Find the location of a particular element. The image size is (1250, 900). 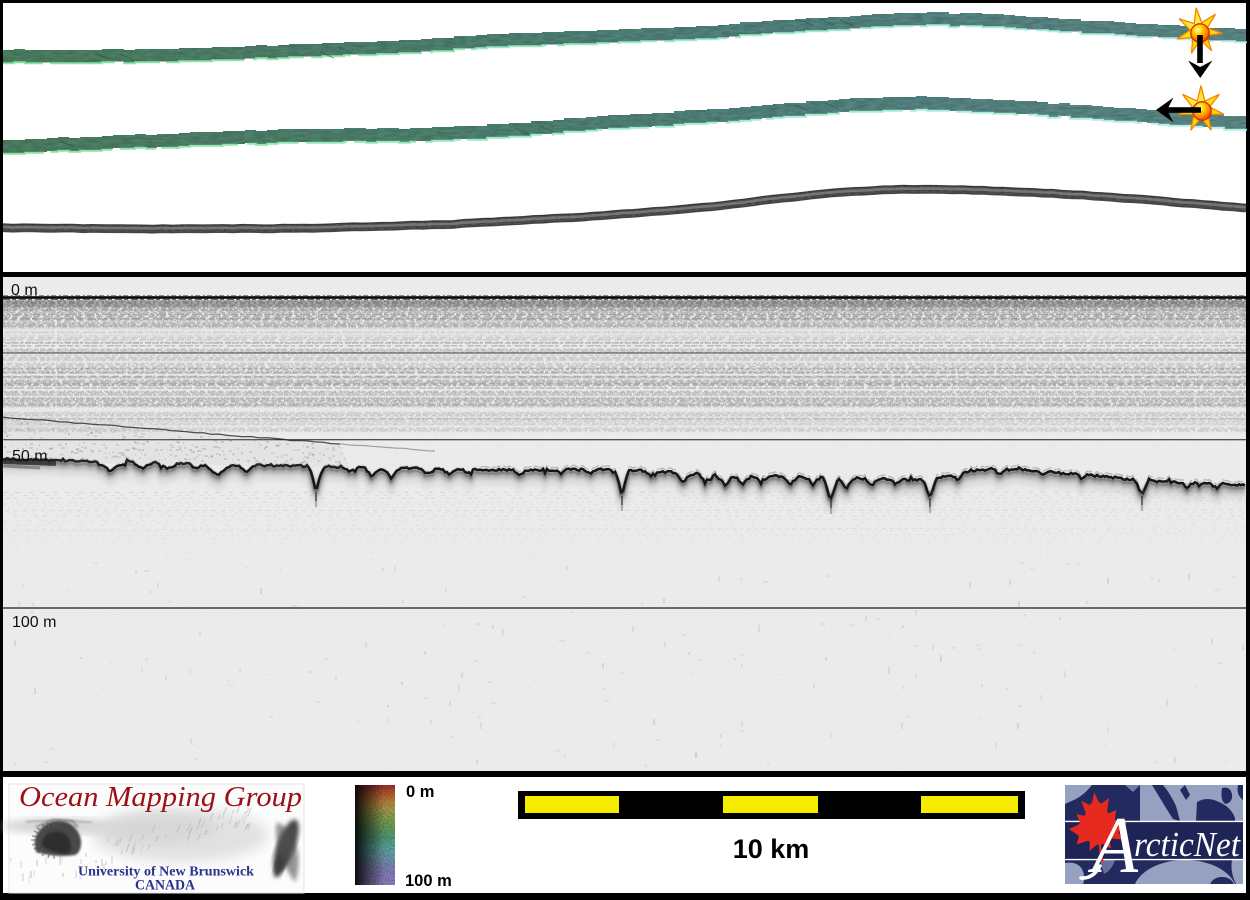

svg-text: Ocean Mapping Group is located at coordinates (160, 797).